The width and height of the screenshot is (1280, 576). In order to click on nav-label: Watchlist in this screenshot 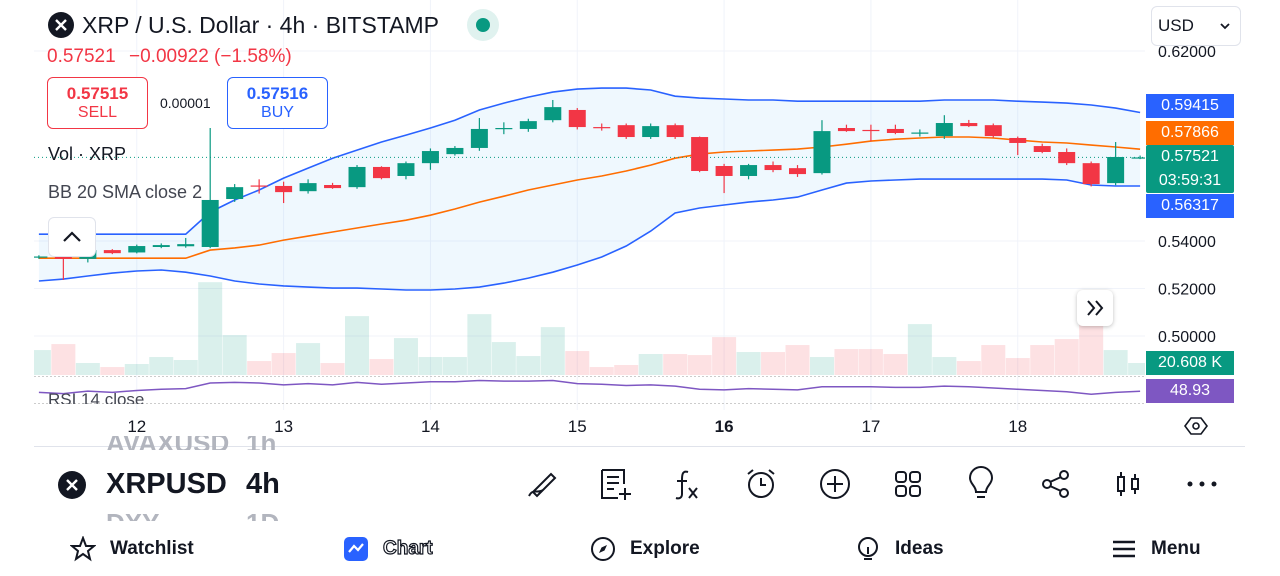, I will do `click(152, 548)`.